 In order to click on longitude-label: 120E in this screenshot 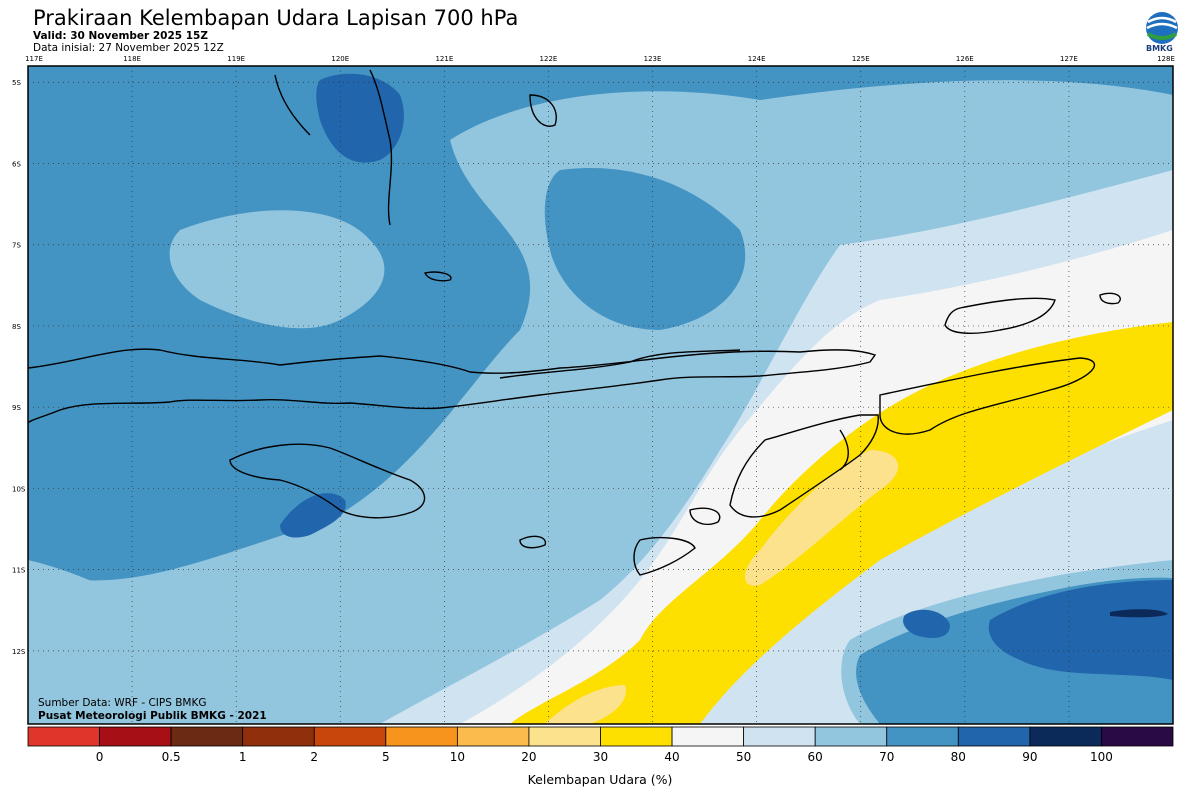, I will do `click(340, 59)`.